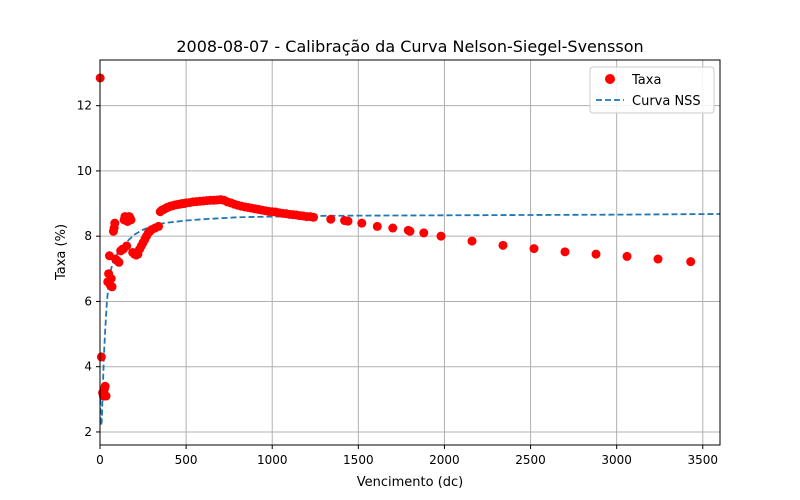 This screenshot has height=500, width=800. What do you see at coordinates (88, 269) in the screenshot?
I see `y-axis-ticks: 2 4 6 8 10 12` at bounding box center [88, 269].